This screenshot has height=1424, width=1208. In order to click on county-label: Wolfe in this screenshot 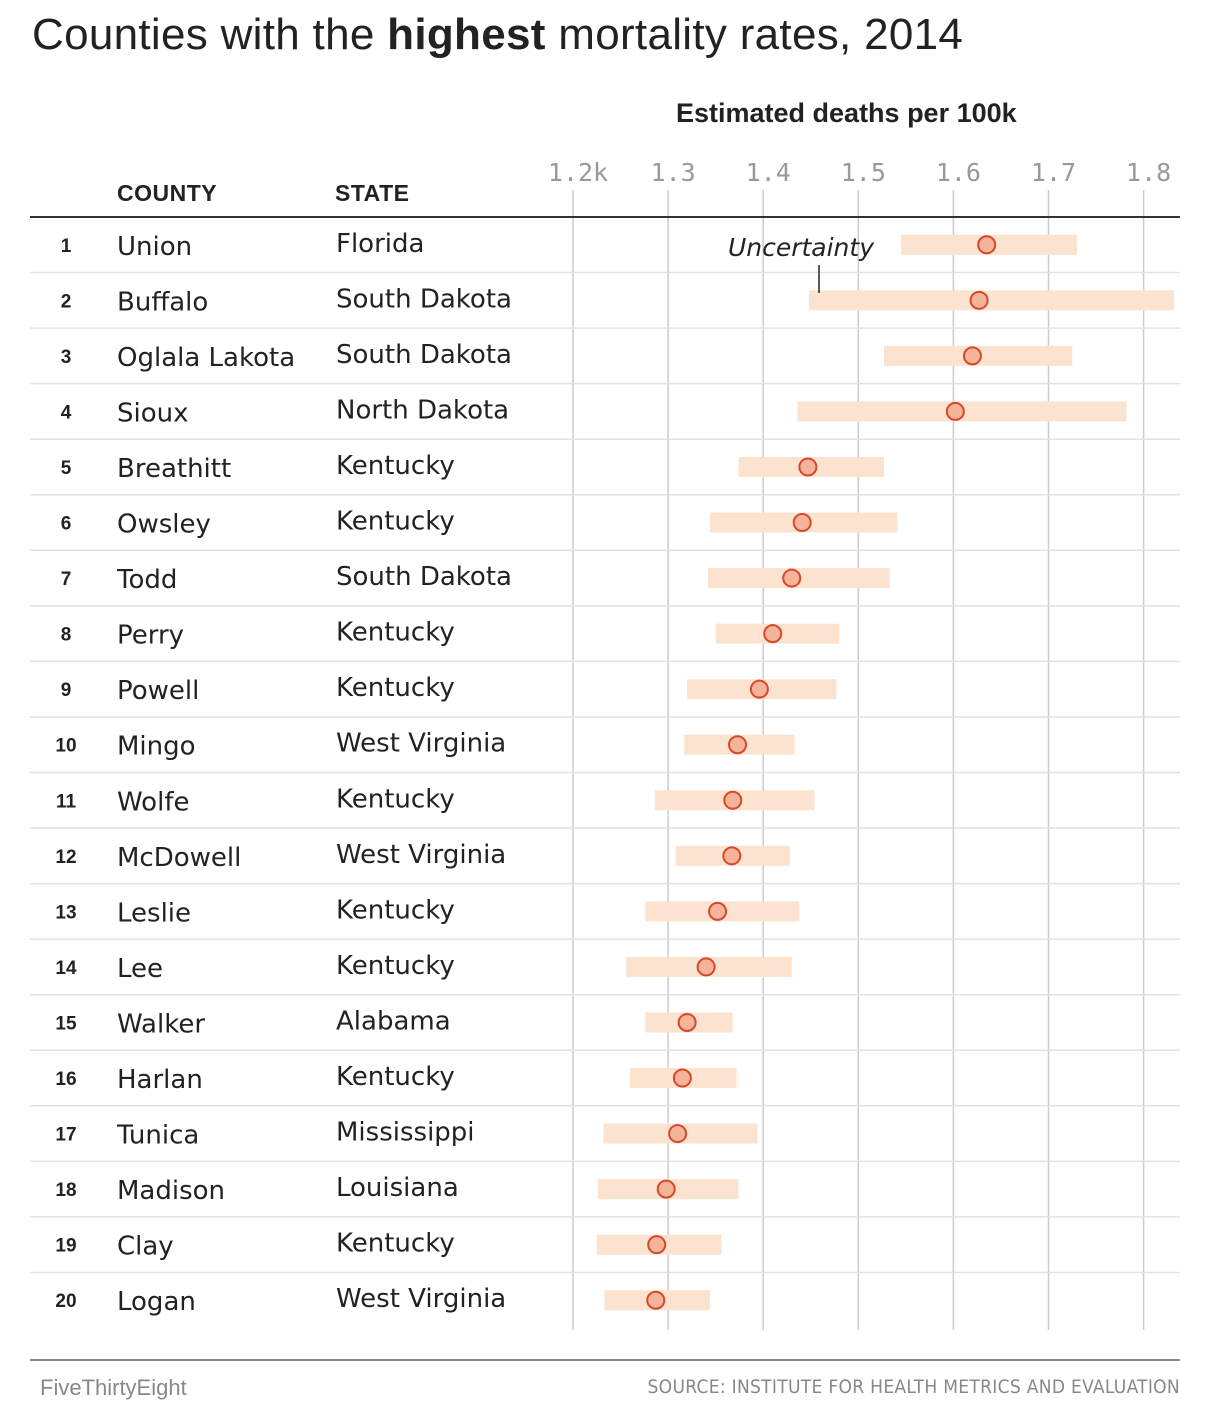, I will do `click(153, 802)`.